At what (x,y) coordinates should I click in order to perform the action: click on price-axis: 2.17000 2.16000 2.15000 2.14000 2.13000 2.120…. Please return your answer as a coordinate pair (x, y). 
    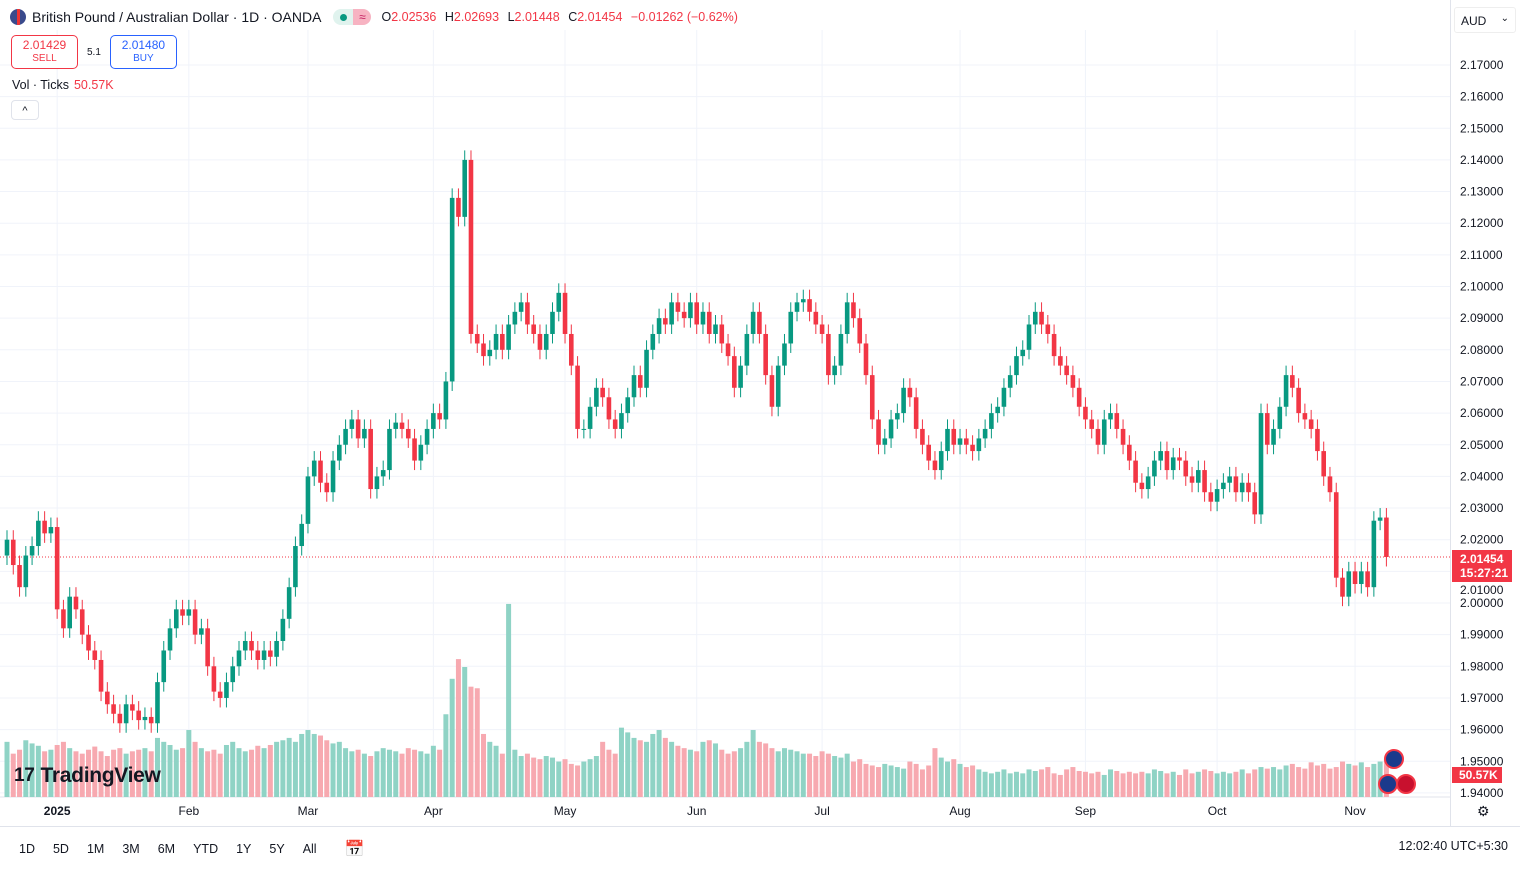
    Looking at the image, I should click on (1485, 413).